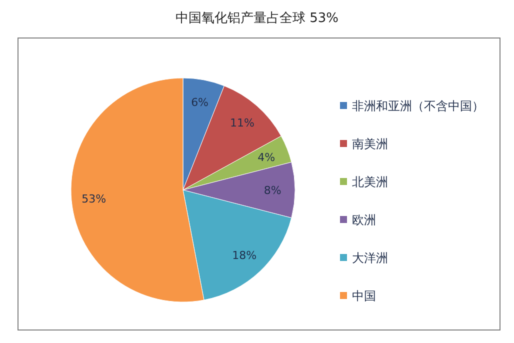  Describe the element at coordinates (200, 102) in the screenshot. I see `data-label: 6%` at that location.